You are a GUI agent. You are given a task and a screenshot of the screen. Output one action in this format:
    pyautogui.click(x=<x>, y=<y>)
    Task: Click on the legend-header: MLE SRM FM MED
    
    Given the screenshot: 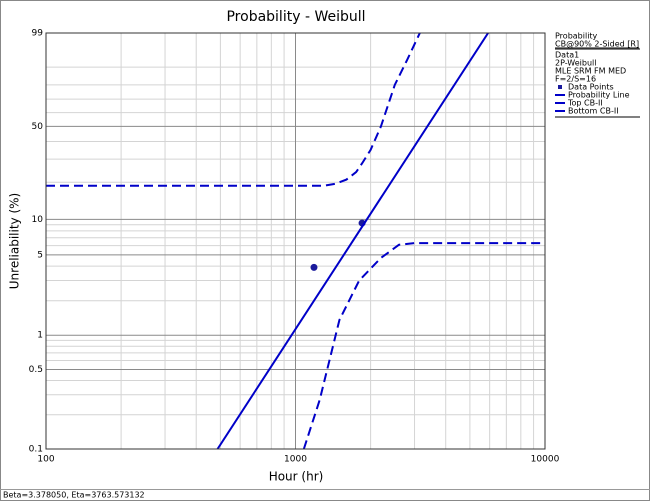 What is the action you would take?
    pyautogui.click(x=590, y=71)
    